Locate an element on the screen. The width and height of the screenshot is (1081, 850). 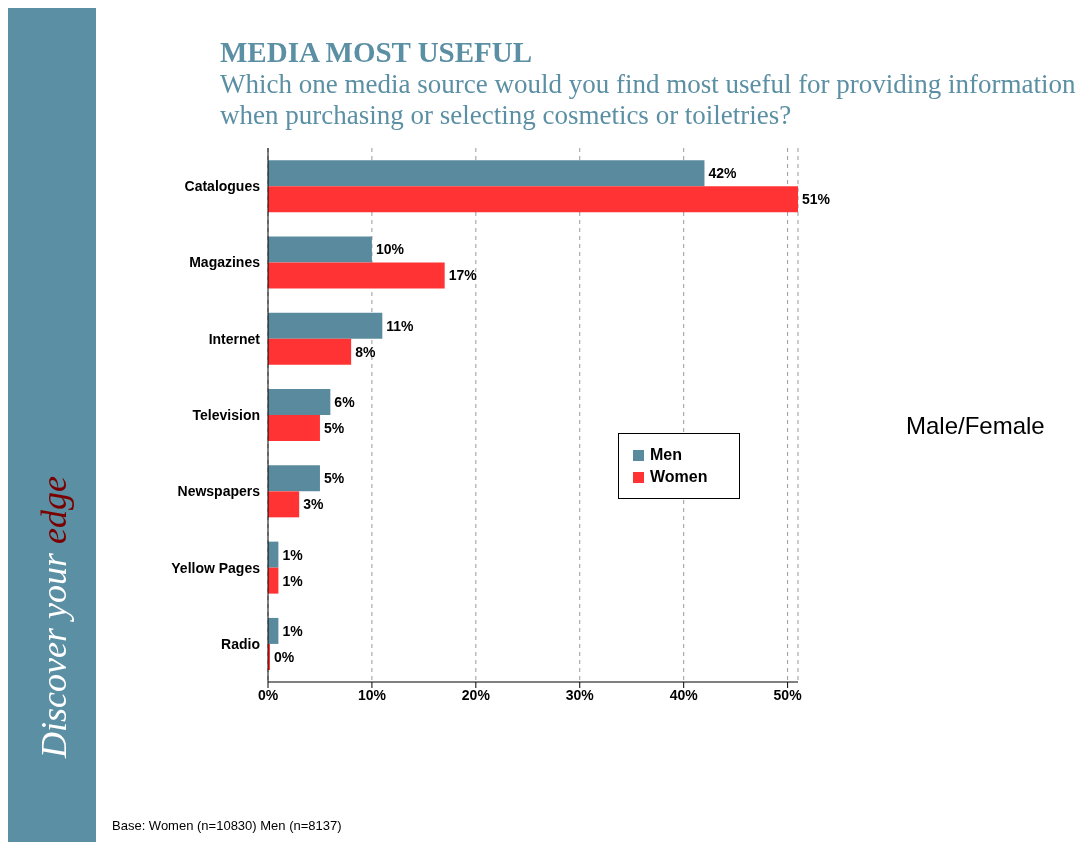
chart-title: MEDIA MOST USEFUL is located at coordinates (377, 52).